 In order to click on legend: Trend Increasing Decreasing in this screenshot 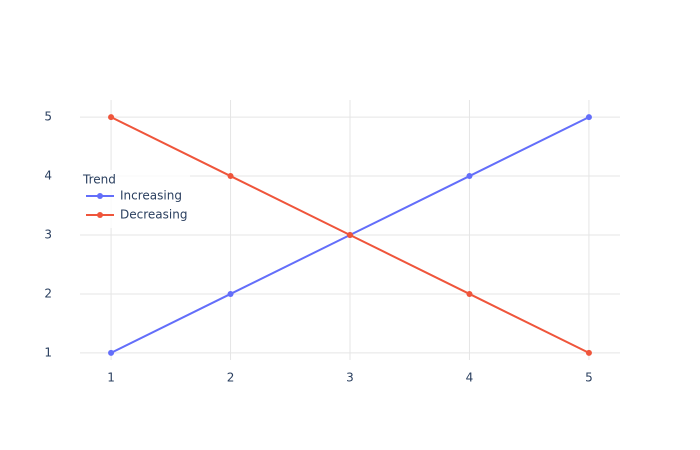, I will do `click(135, 199)`.